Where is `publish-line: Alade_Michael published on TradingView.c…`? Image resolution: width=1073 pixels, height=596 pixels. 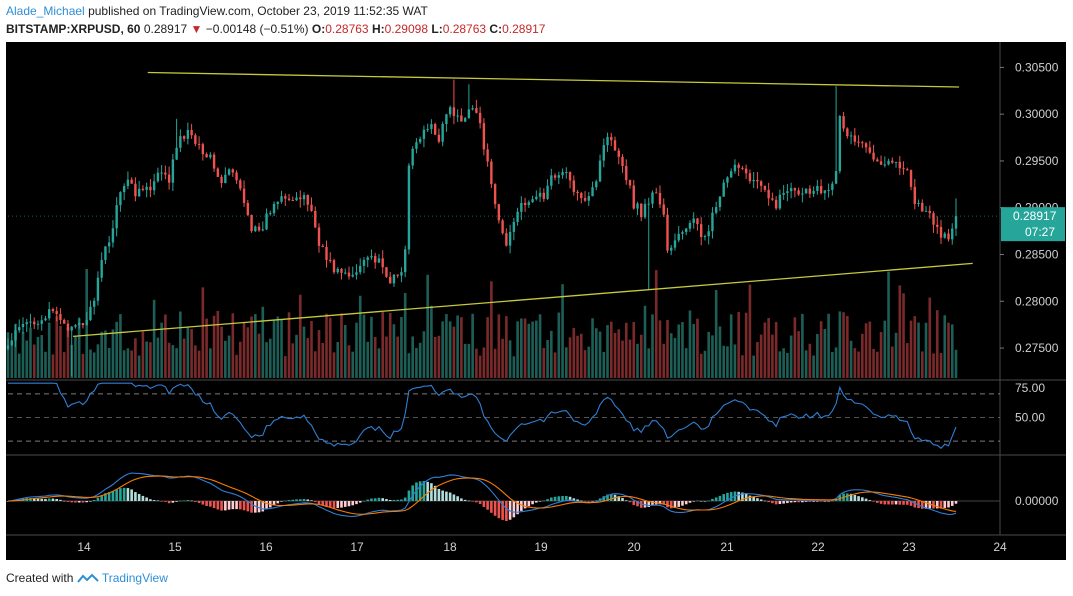
publish-line: Alade_Michael published on TradingView.c… is located at coordinates (217, 11).